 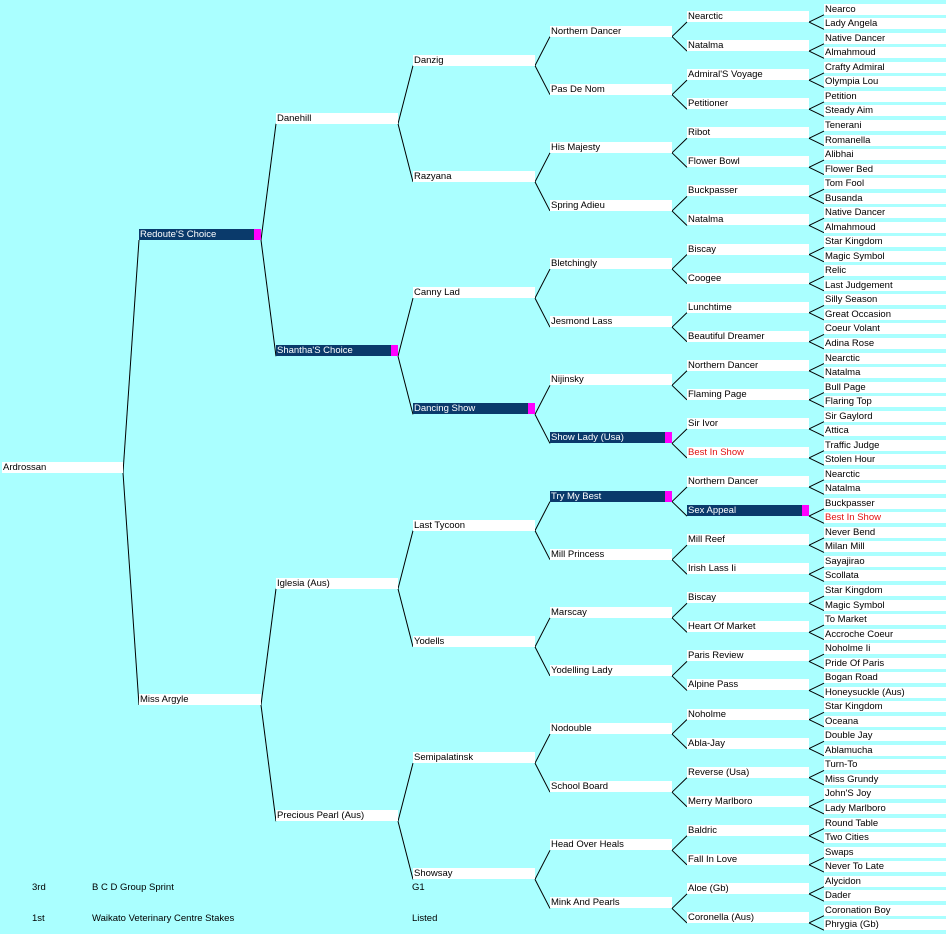 I want to click on ancestor-node: Accroche Coeur, so click(x=885, y=634).